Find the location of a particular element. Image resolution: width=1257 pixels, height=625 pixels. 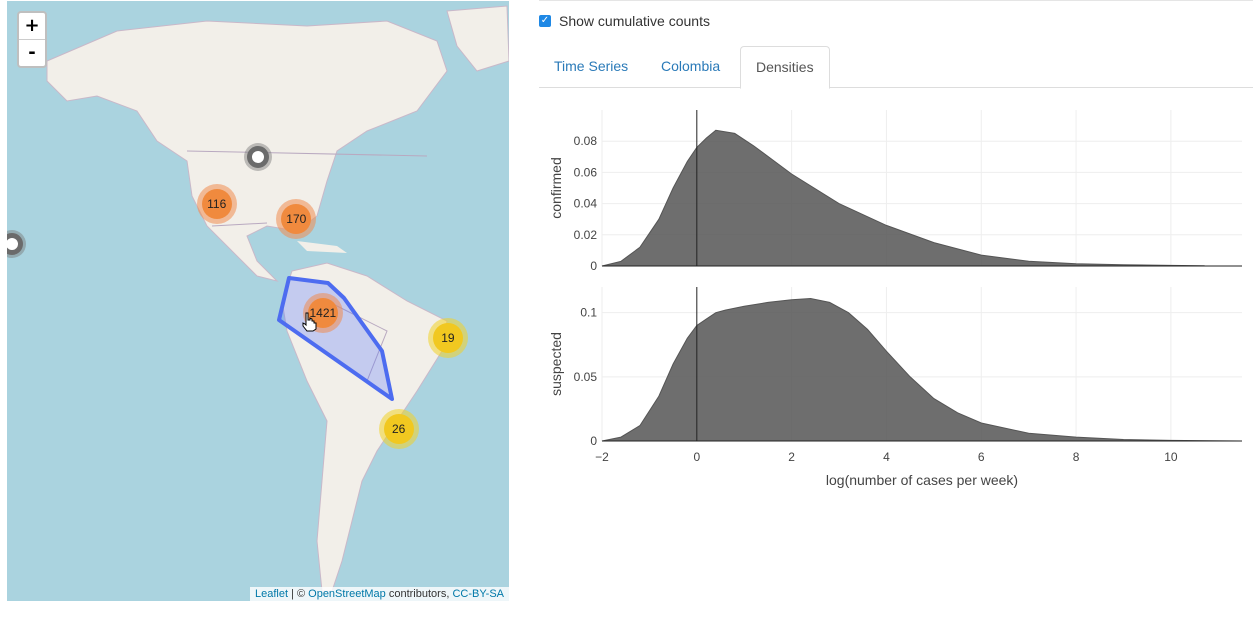

y-tick-label: 0.08 is located at coordinates (586, 141).